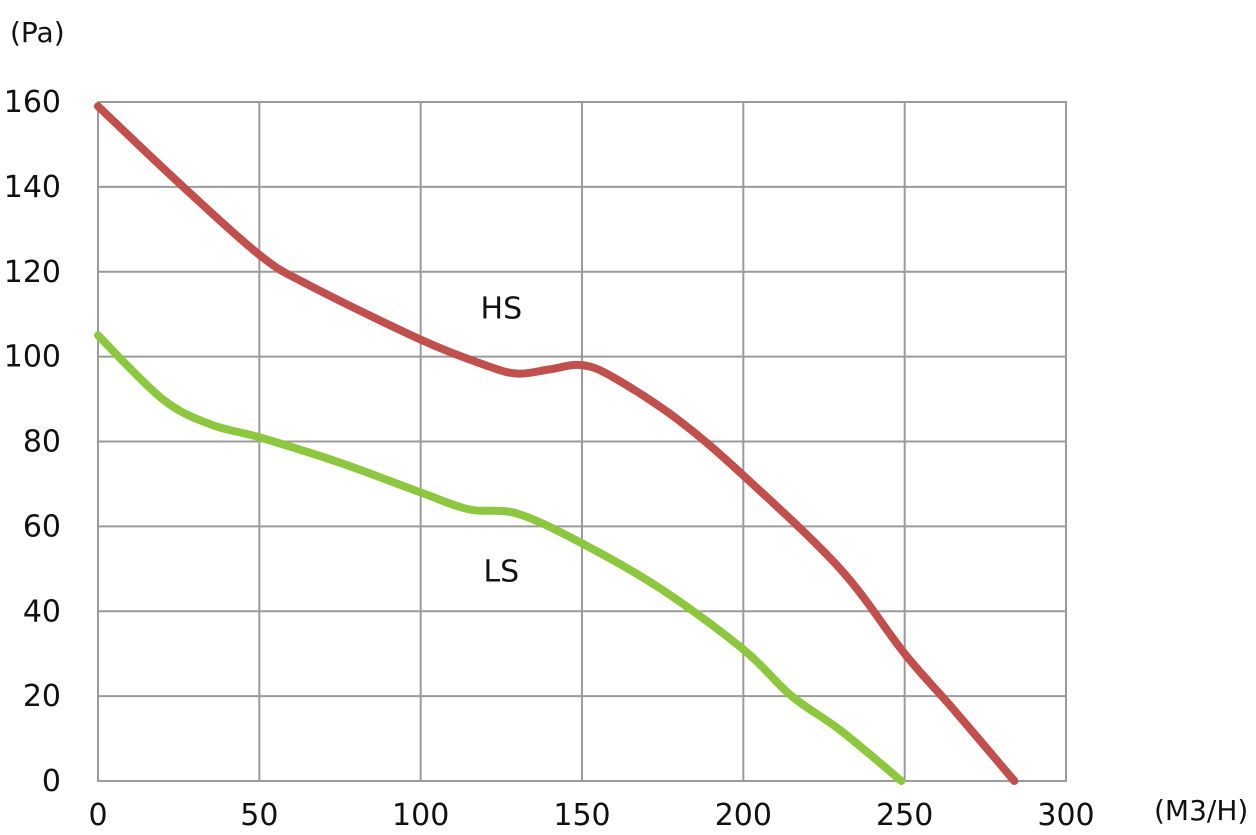 Image resolution: width=1256 pixels, height=835 pixels. I want to click on series-annotation-label: HS, so click(502, 308).